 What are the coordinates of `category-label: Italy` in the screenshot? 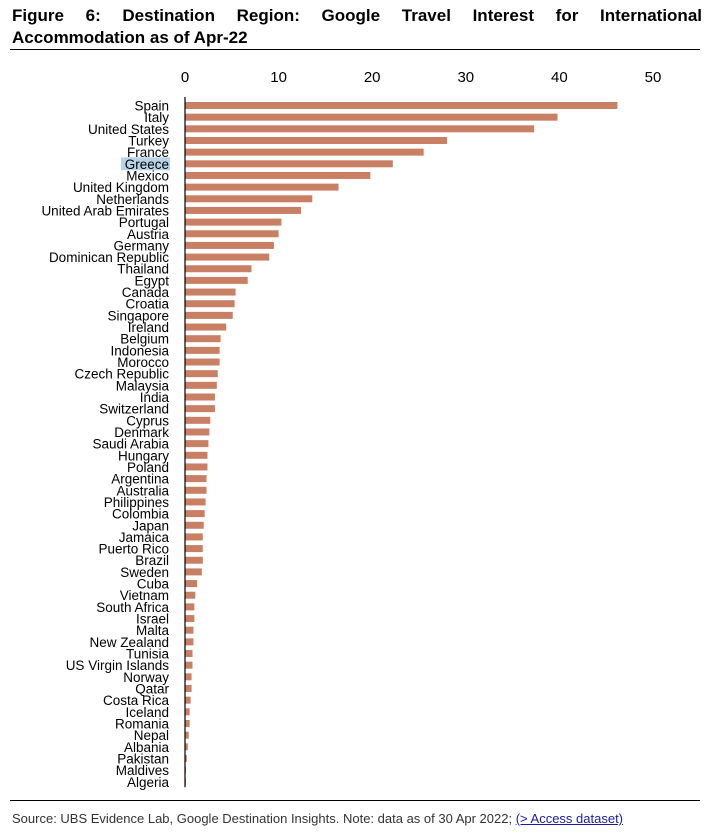 It's located at (156, 117).